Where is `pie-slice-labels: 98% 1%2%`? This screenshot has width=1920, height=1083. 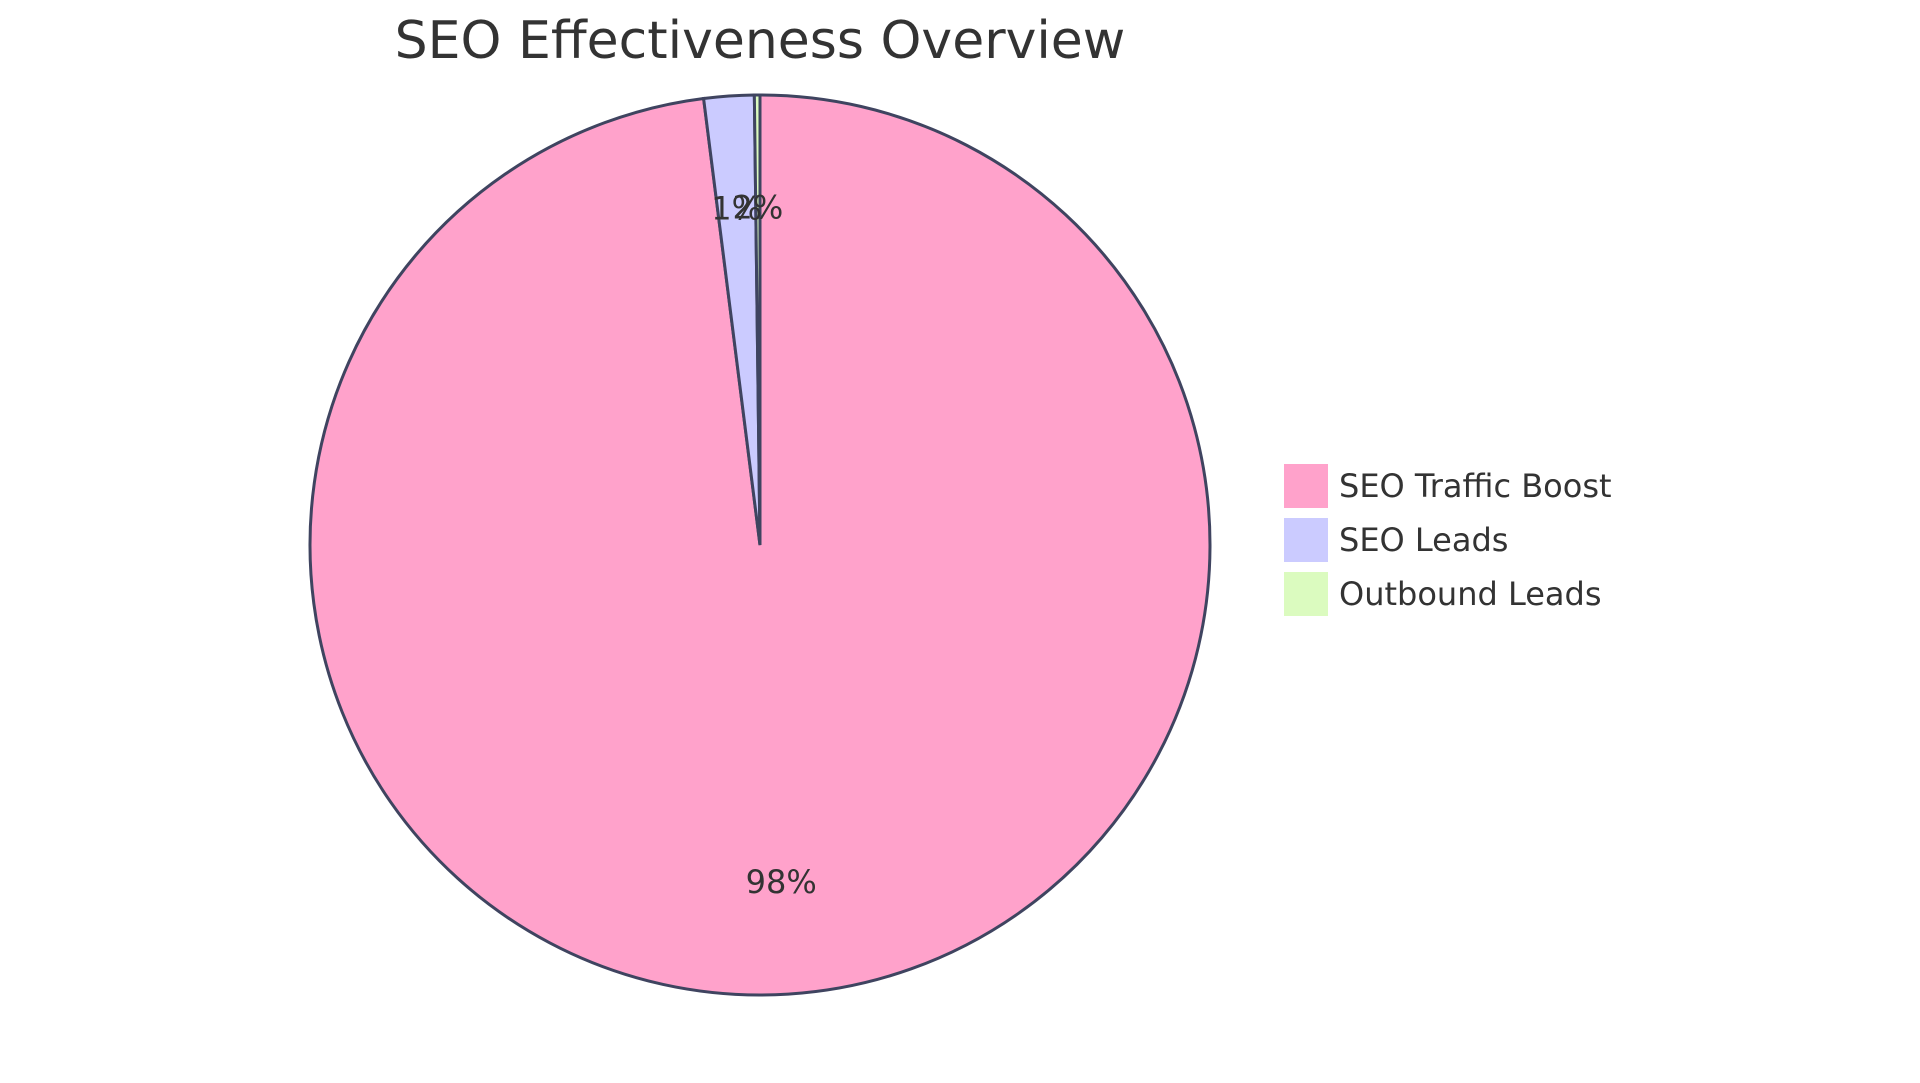 pie-slice-labels: 98% 1%2% is located at coordinates (763, 545).